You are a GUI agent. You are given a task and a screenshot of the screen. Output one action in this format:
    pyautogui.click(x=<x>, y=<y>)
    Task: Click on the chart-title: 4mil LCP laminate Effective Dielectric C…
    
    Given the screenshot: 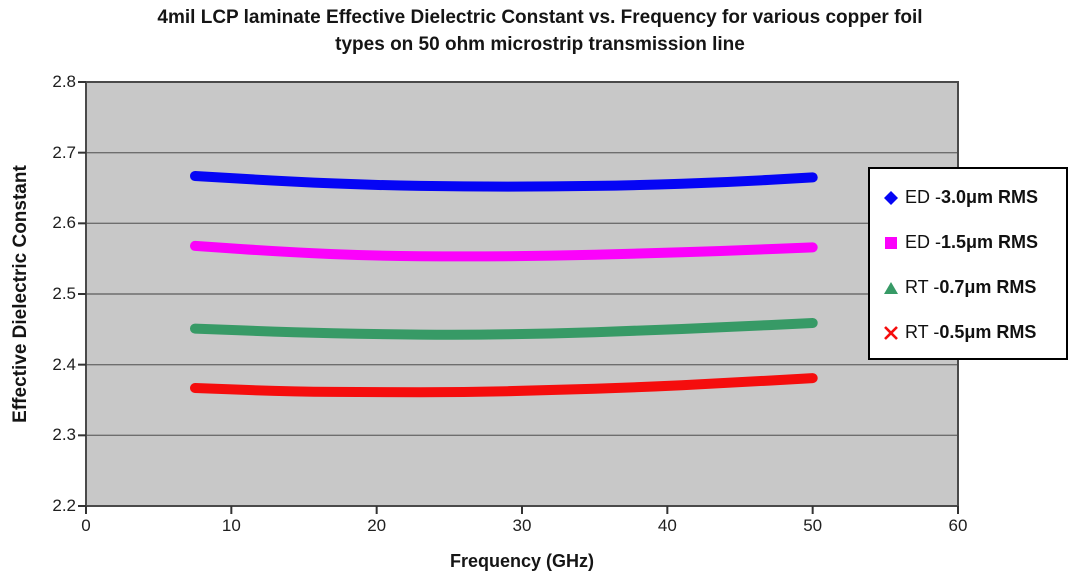 What is the action you would take?
    pyautogui.click(x=540, y=31)
    